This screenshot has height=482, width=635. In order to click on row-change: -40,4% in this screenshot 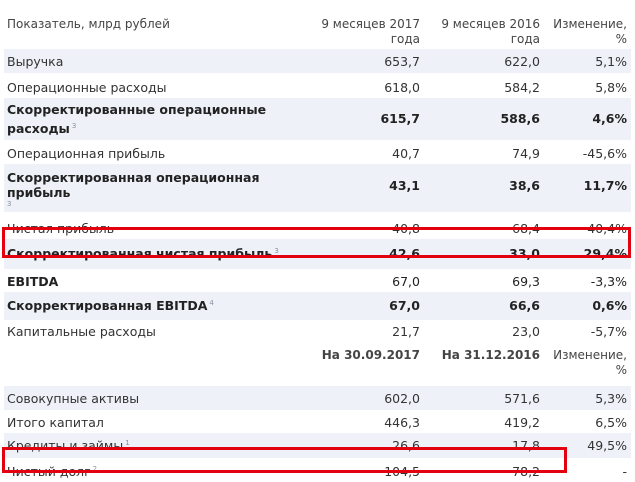, I will do `click(604, 228)`.